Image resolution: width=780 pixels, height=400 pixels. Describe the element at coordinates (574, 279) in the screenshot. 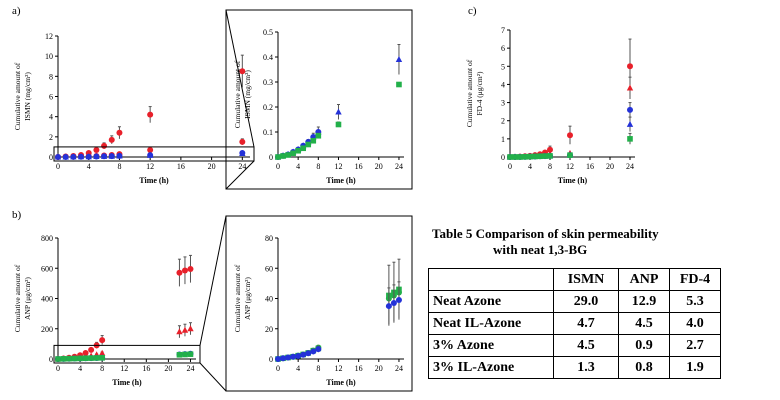

I see `table-header-row: ISMN ANP FD-4` at that location.